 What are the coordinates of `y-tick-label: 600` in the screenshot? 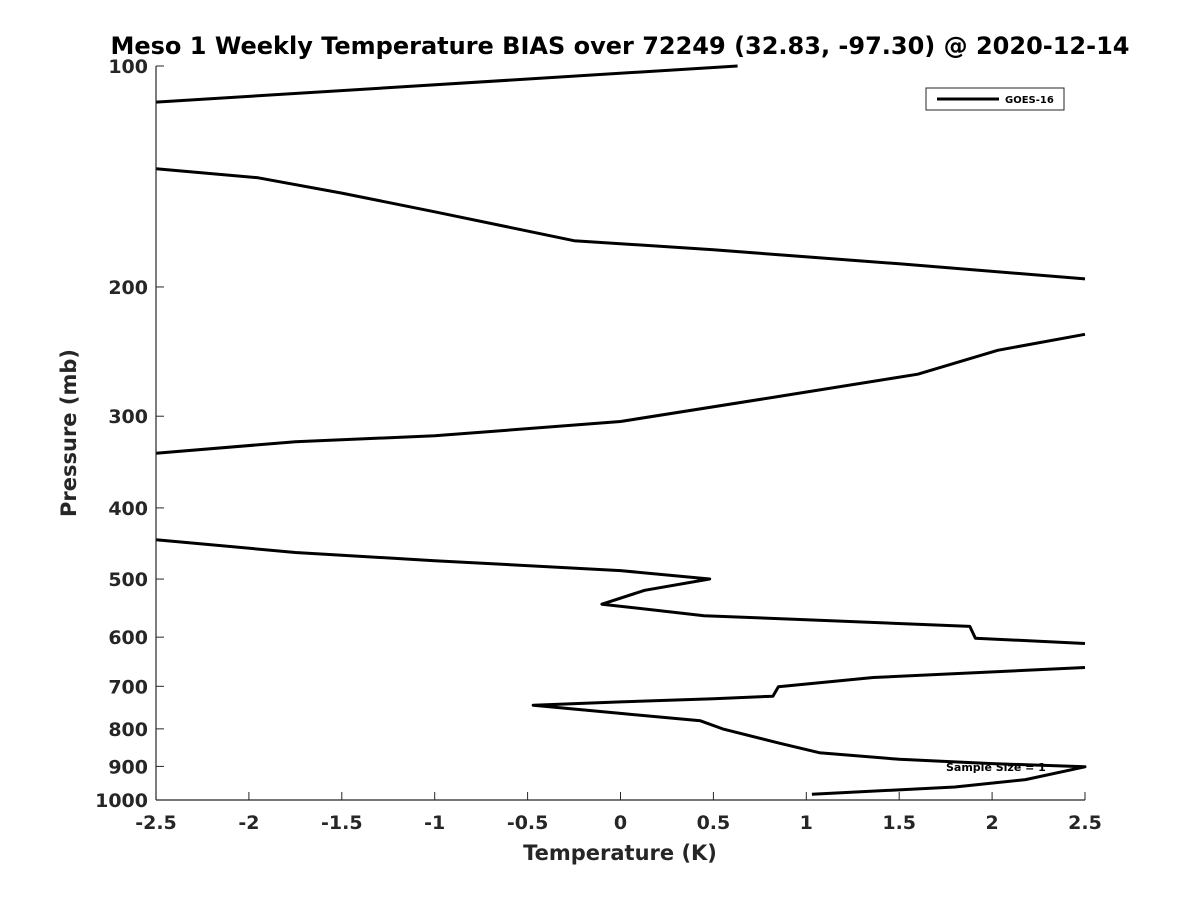 It's located at (128, 638).